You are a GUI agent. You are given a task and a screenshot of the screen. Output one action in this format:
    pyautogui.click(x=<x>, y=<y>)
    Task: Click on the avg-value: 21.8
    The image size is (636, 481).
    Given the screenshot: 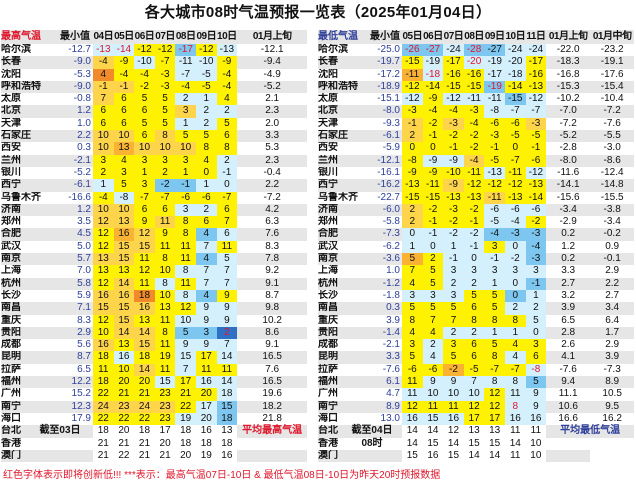 What is the action you would take?
    pyautogui.click(x=272, y=418)
    